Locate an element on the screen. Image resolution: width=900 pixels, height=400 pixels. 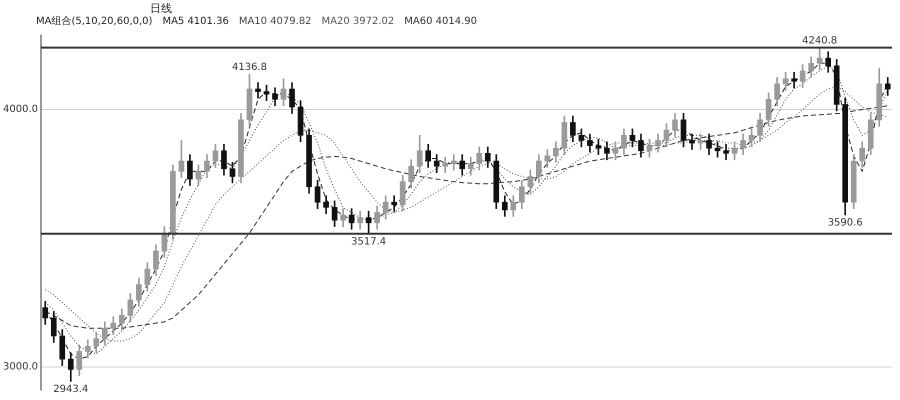
y-tick-label: 4000.0 is located at coordinates (20, 110).